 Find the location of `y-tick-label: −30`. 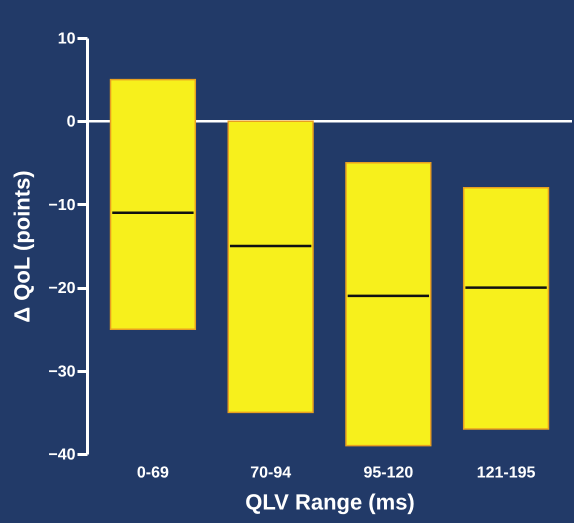

y-tick-label: −30 is located at coordinates (62, 371).